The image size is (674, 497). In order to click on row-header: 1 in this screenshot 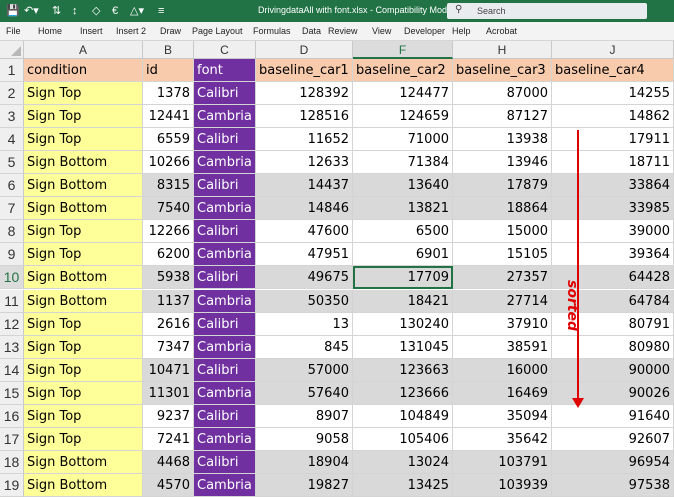, I will do `click(12, 71)`.